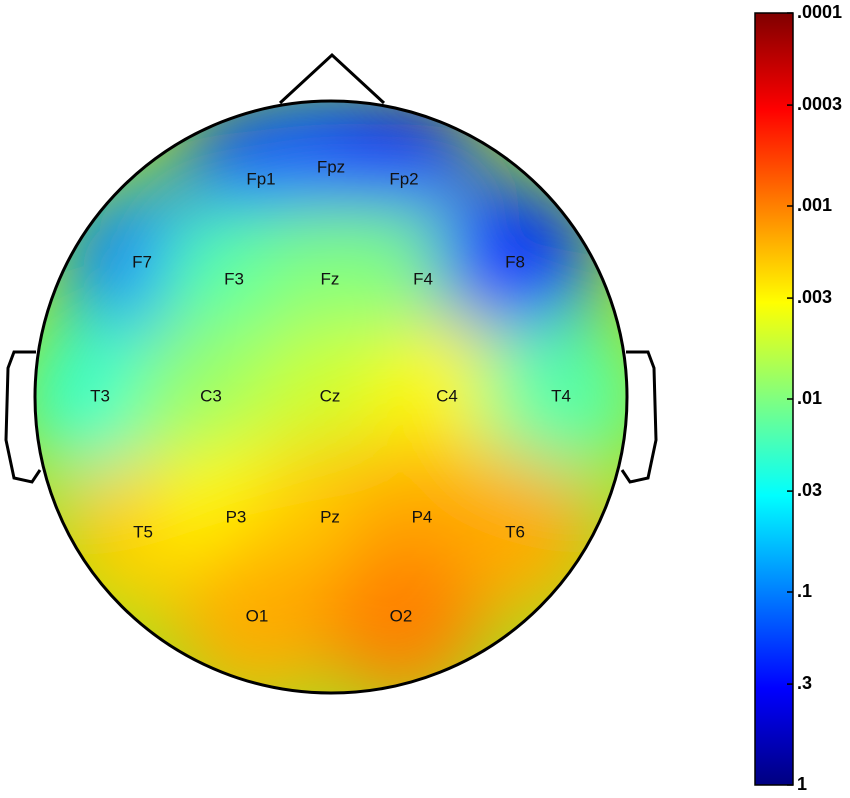 The image size is (850, 798). What do you see at coordinates (804, 591) in the screenshot?
I see `colorbar-tick-label: .1` at bounding box center [804, 591].